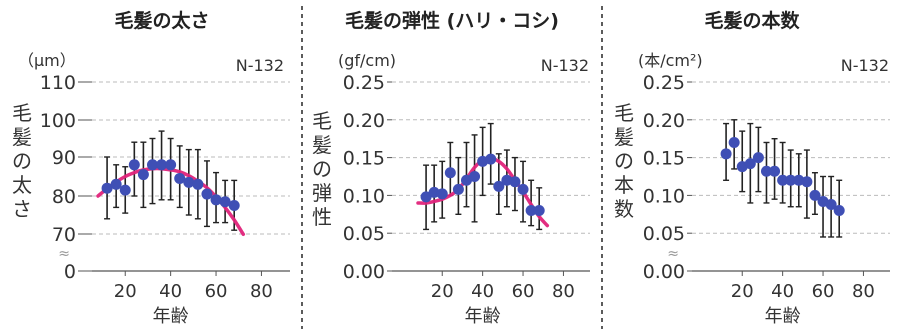 The width and height of the screenshot is (901, 329). I want to click on chart-title: 毛髪の本数, so click(752, 20).